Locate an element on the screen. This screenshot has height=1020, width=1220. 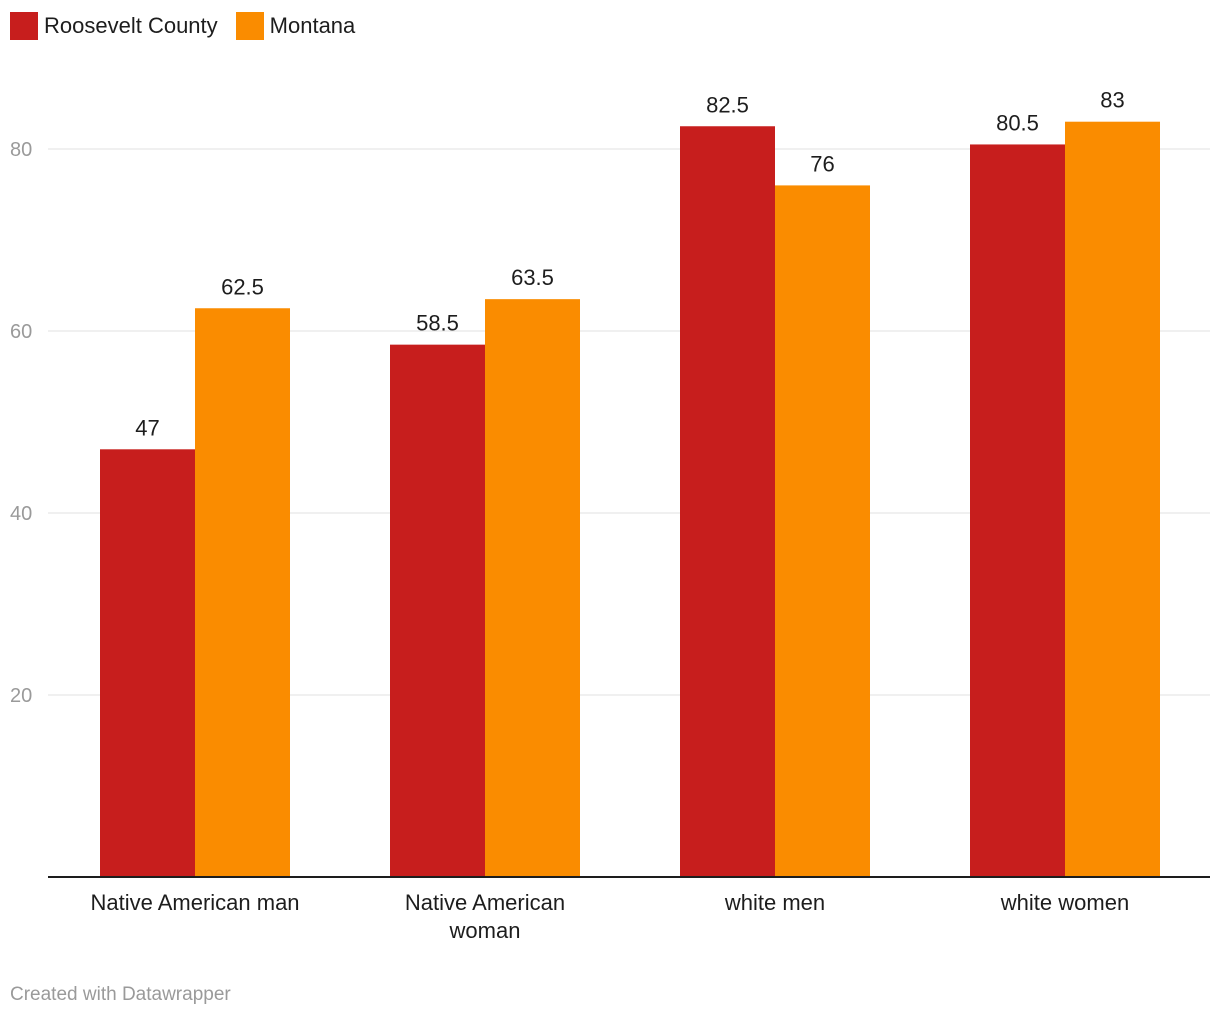
x-tick-label-1-0: Native American is located at coordinates (485, 902).